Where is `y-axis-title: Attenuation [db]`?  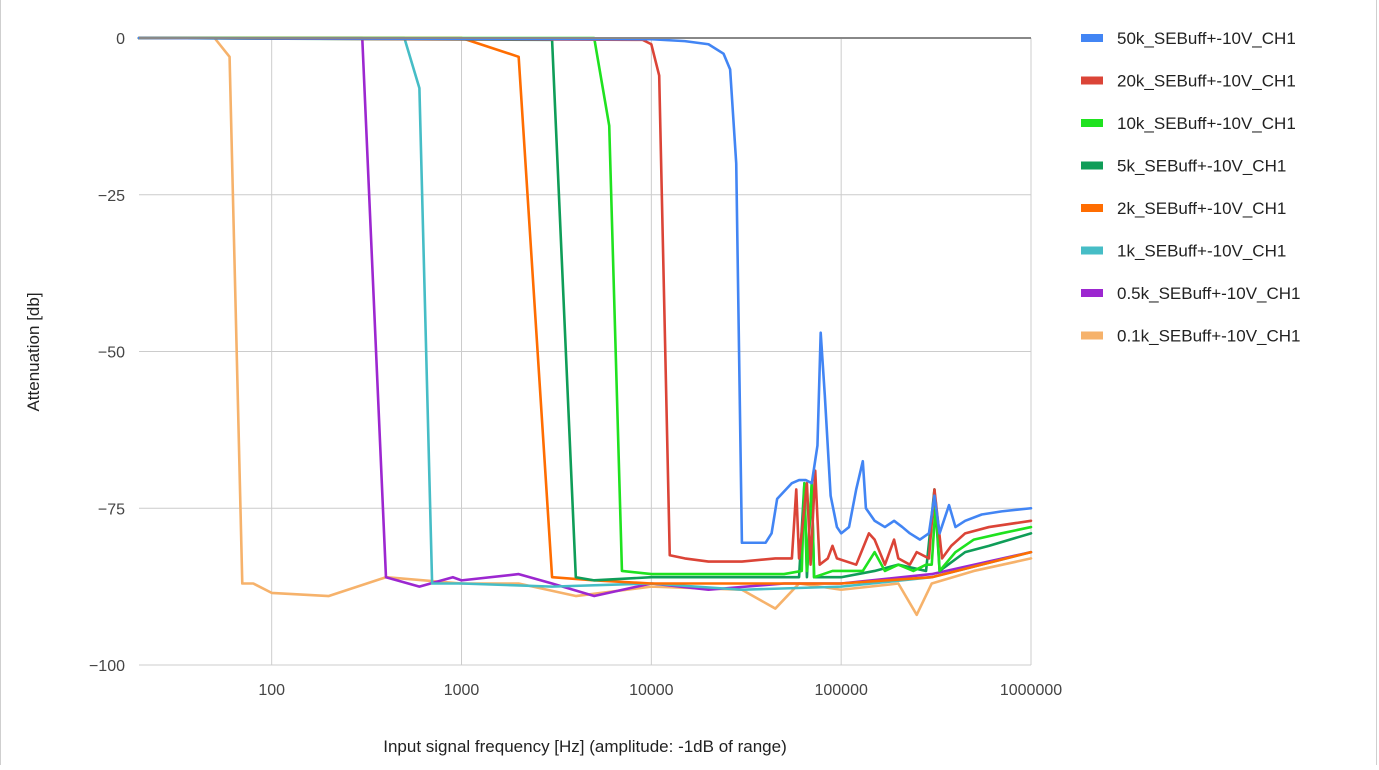 y-axis-title: Attenuation [db] is located at coordinates (33, 351).